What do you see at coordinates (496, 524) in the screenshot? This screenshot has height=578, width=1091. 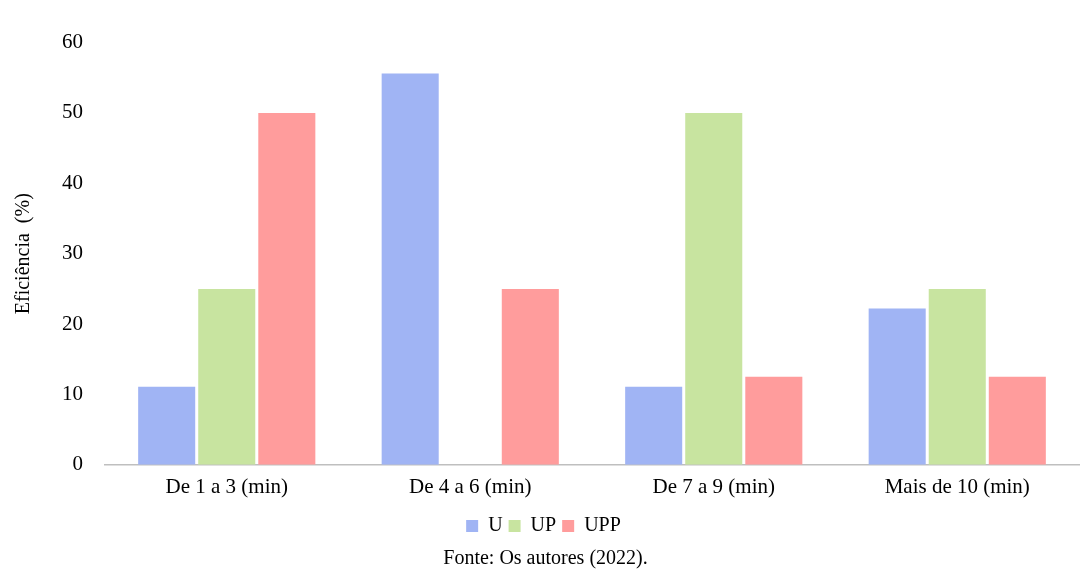 I see `legend-label: U` at bounding box center [496, 524].